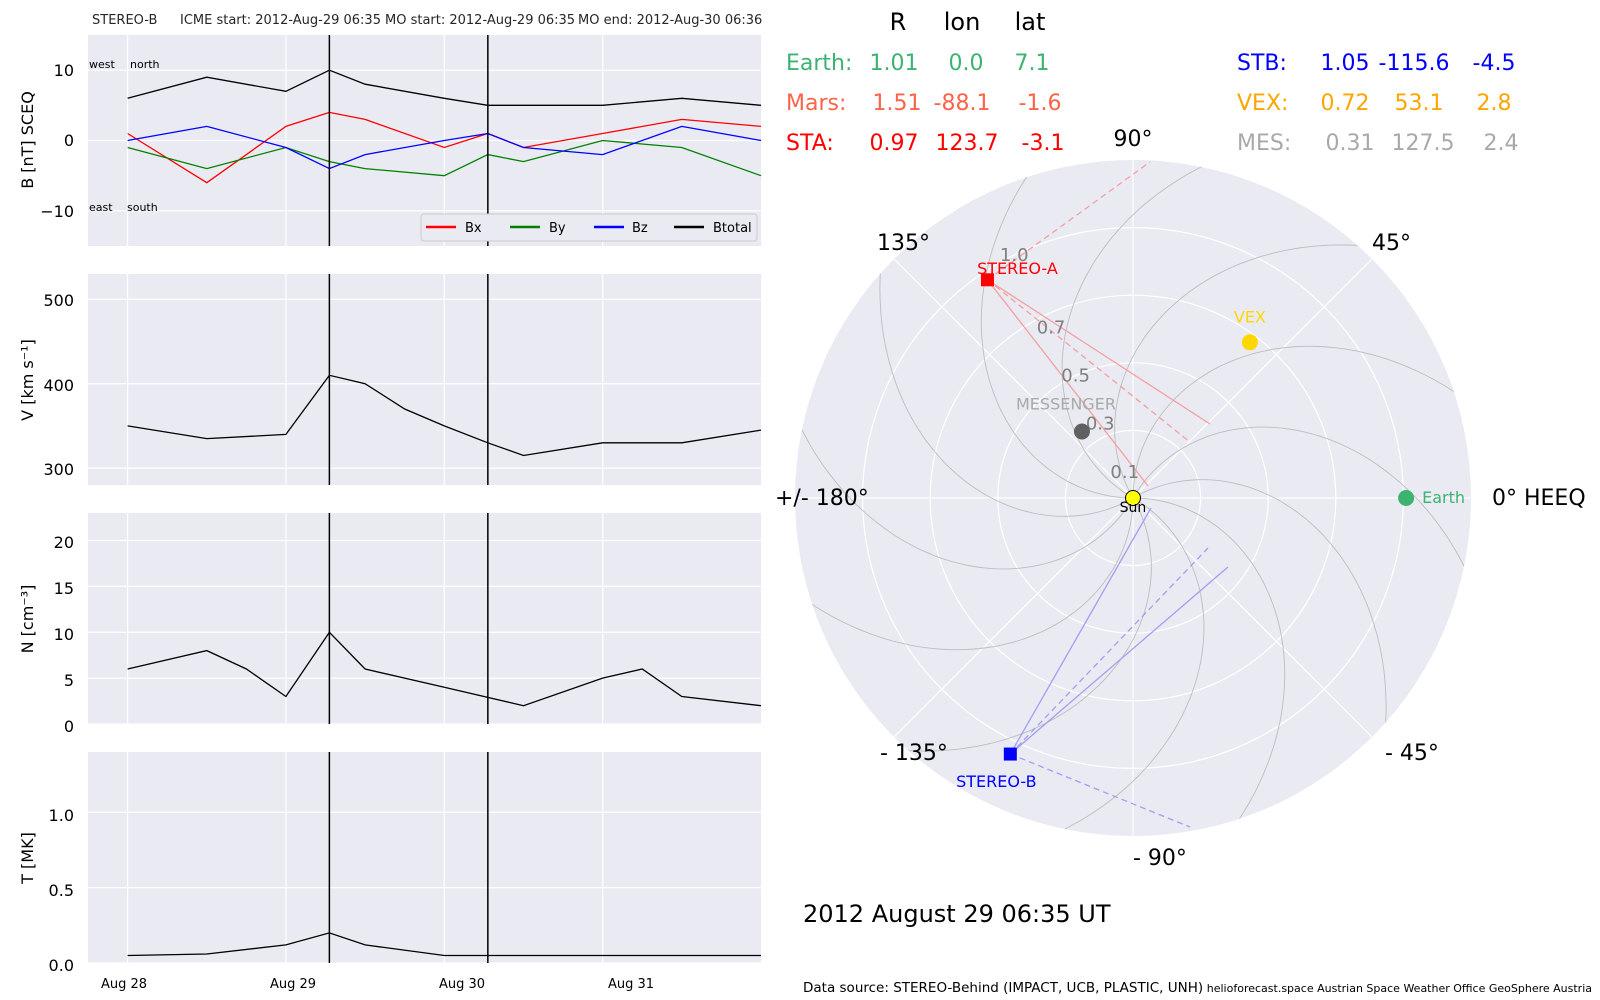  What do you see at coordinates (64, 70) in the screenshot?
I see `b-ytick-10: 10` at bounding box center [64, 70].